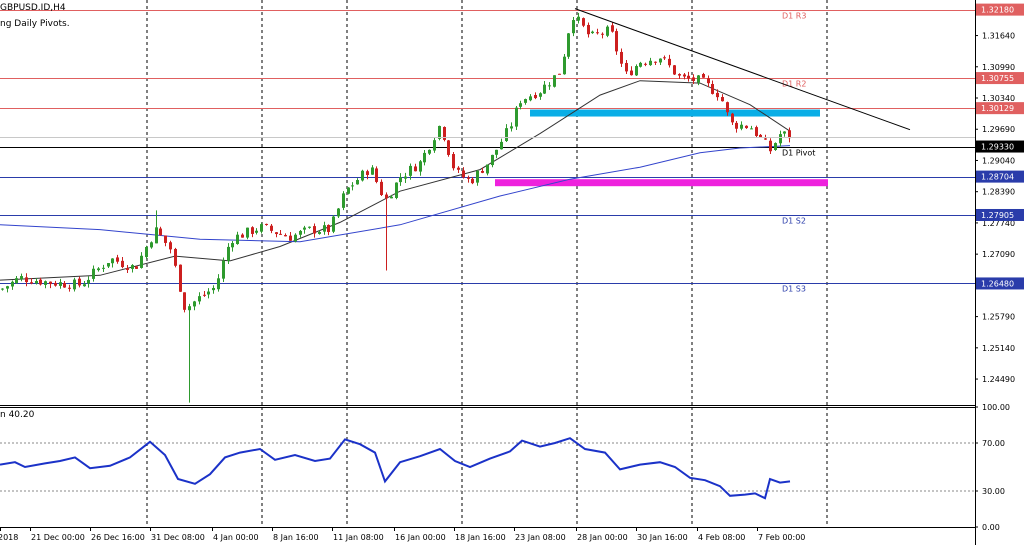 The height and width of the screenshot is (545, 1024). Describe the element at coordinates (358, 537) in the screenshot. I see `time-tick-label: 11 Jan 08:00` at that location.